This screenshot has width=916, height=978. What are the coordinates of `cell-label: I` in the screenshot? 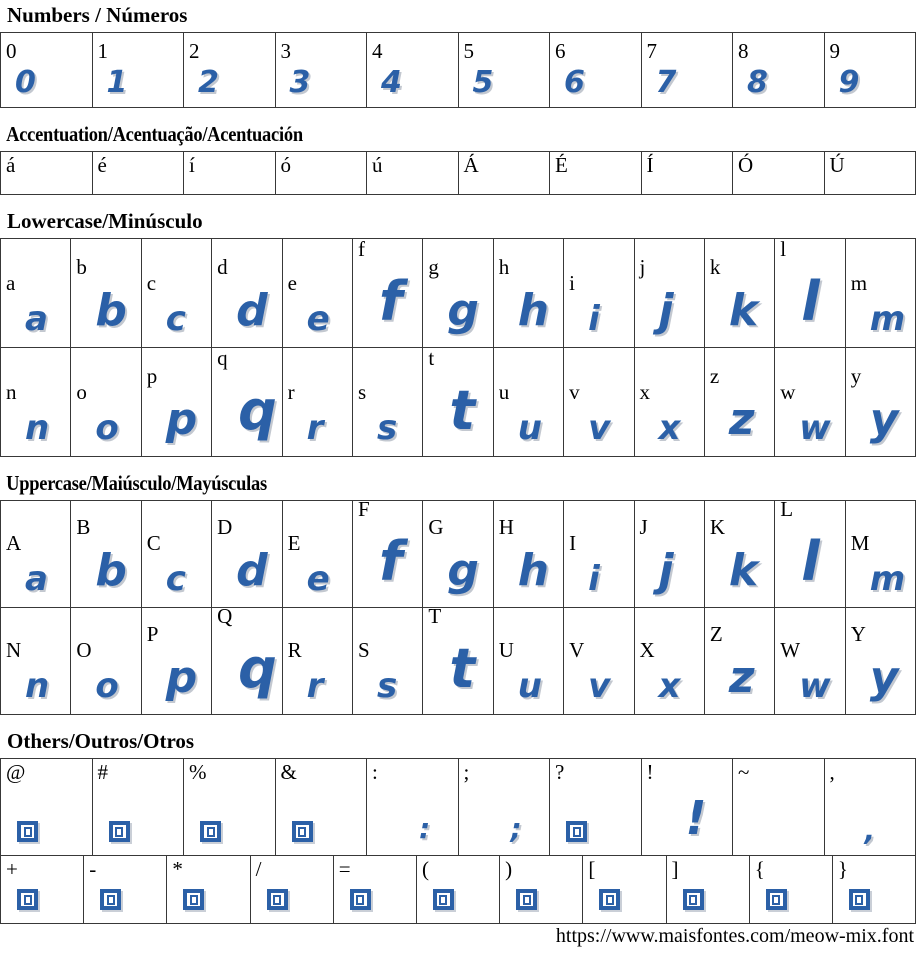 It's located at (573, 543).